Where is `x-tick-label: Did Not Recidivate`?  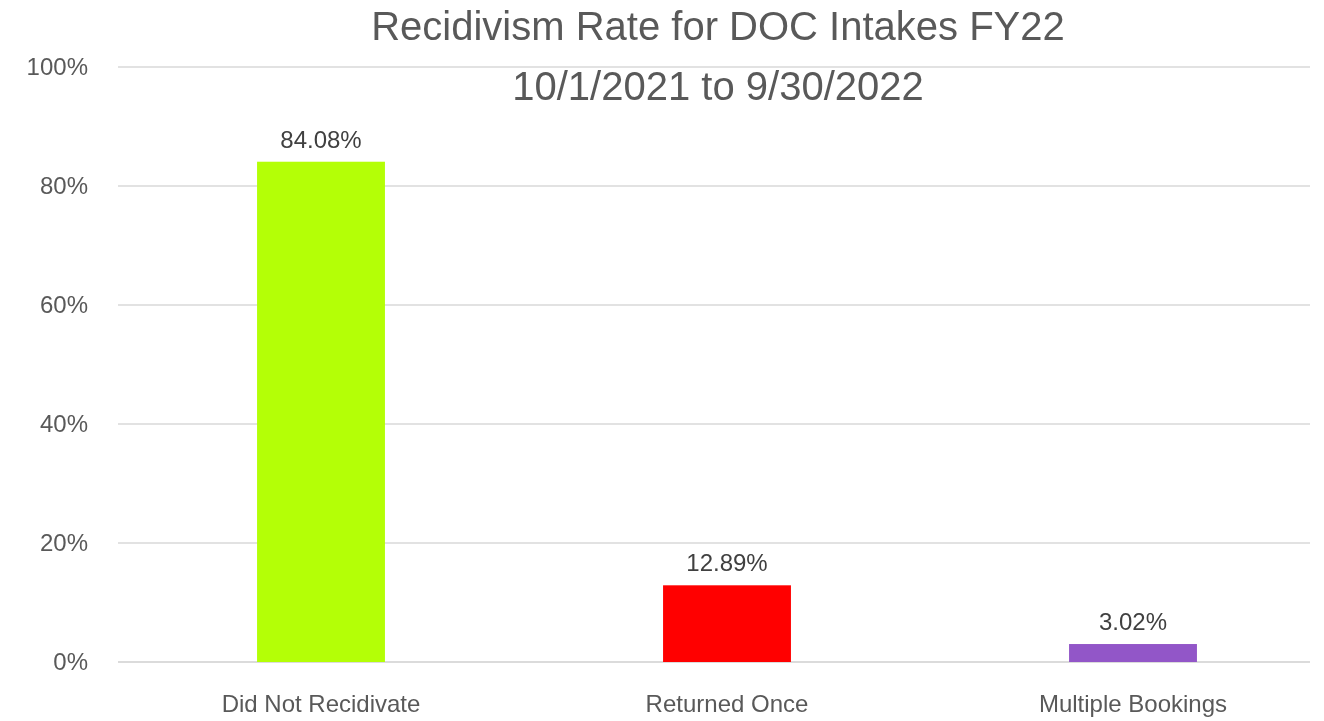
x-tick-label: Did Not Recidivate is located at coordinates (321, 703).